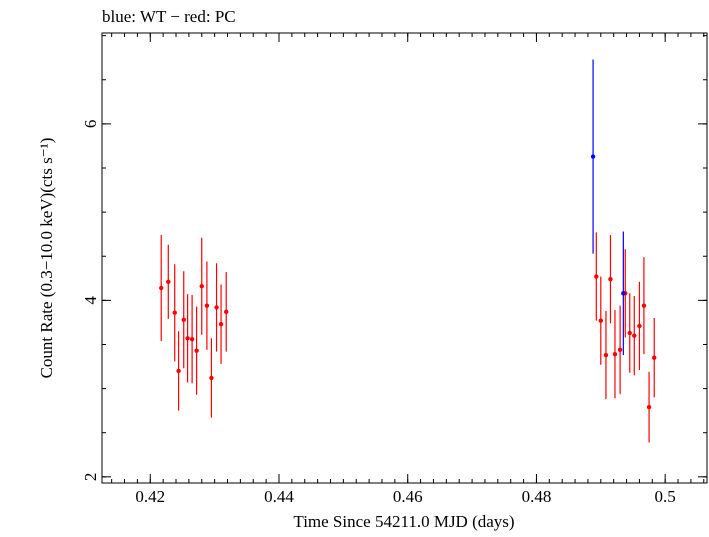 Image resolution: width=709 pixels, height=537 pixels. What do you see at coordinates (665, 496) in the screenshot?
I see `x-tick-label: 0.5` at bounding box center [665, 496].